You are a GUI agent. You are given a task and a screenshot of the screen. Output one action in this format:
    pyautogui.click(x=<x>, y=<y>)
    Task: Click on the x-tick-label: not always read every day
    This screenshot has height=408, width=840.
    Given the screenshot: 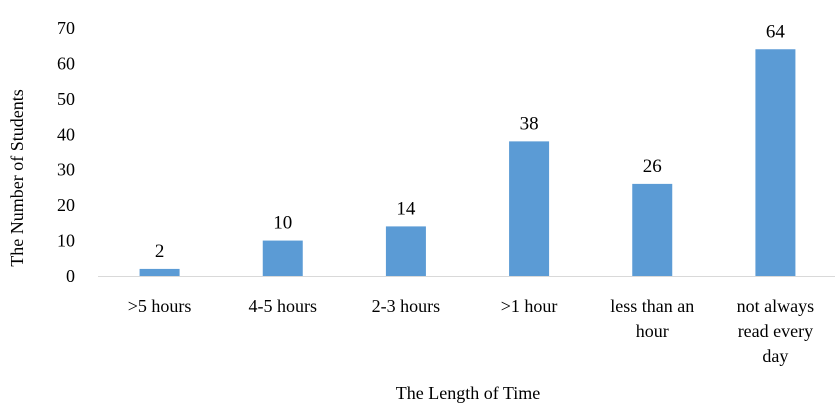 What is the action you would take?
    pyautogui.click(x=775, y=331)
    